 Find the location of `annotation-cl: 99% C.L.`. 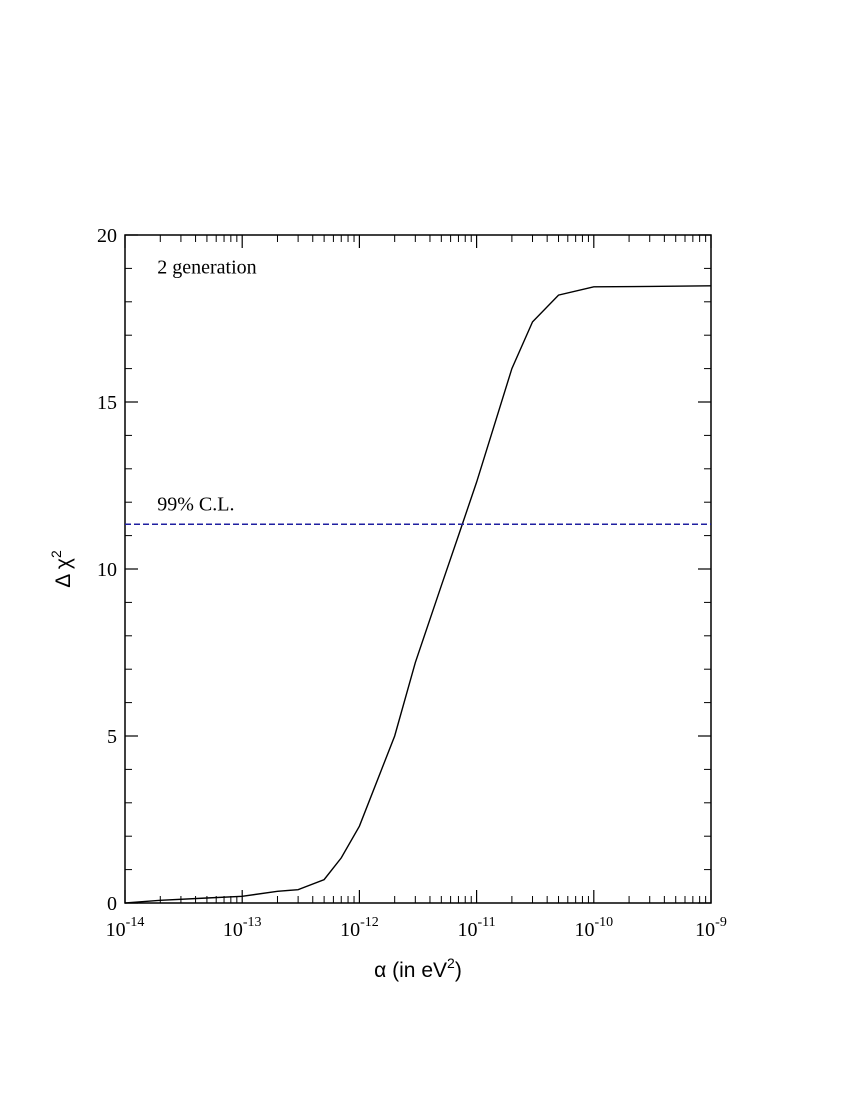

annotation-cl: 99% C.L. is located at coordinates (195, 505).